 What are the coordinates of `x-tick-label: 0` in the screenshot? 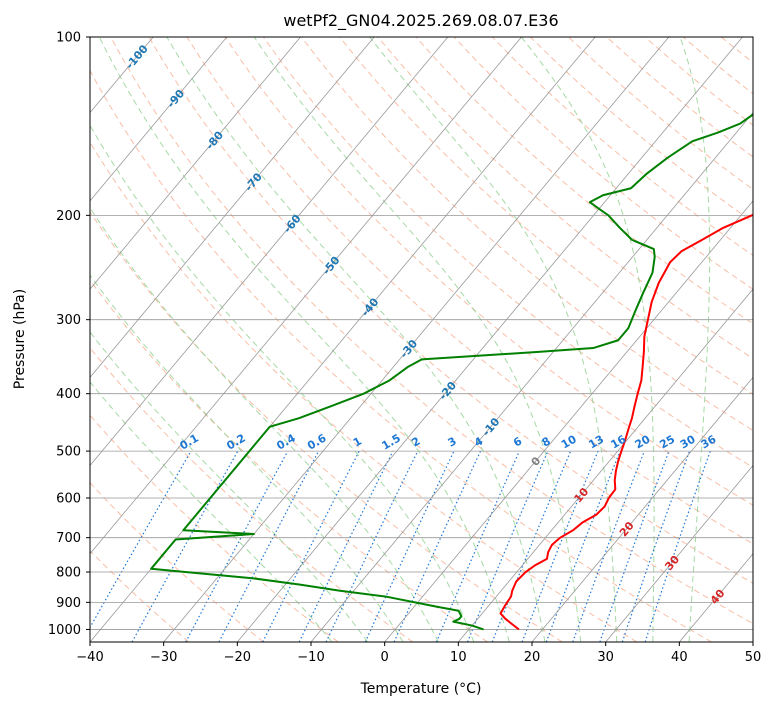 It's located at (385, 657).